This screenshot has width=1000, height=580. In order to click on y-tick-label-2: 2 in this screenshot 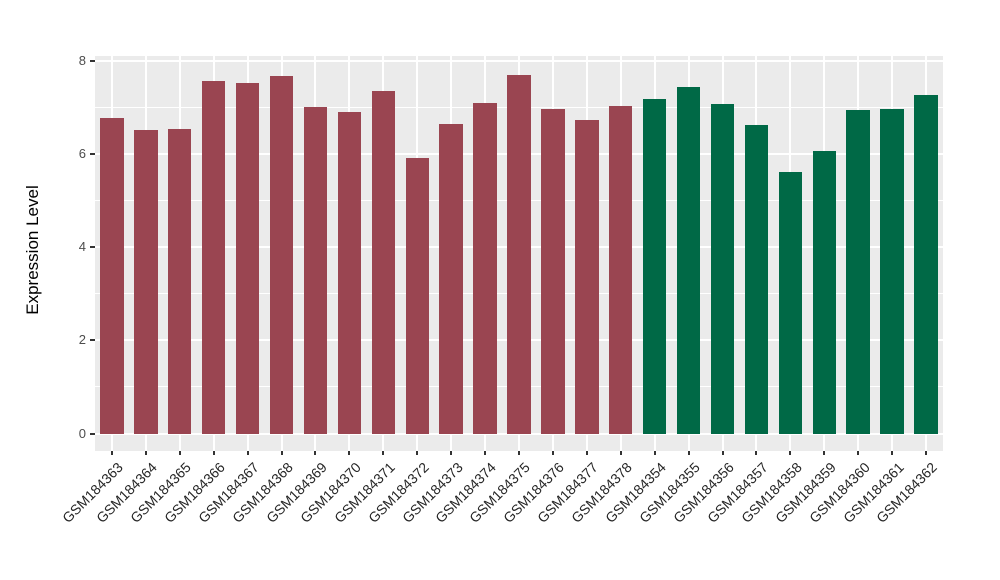, I will do `click(82, 340)`.